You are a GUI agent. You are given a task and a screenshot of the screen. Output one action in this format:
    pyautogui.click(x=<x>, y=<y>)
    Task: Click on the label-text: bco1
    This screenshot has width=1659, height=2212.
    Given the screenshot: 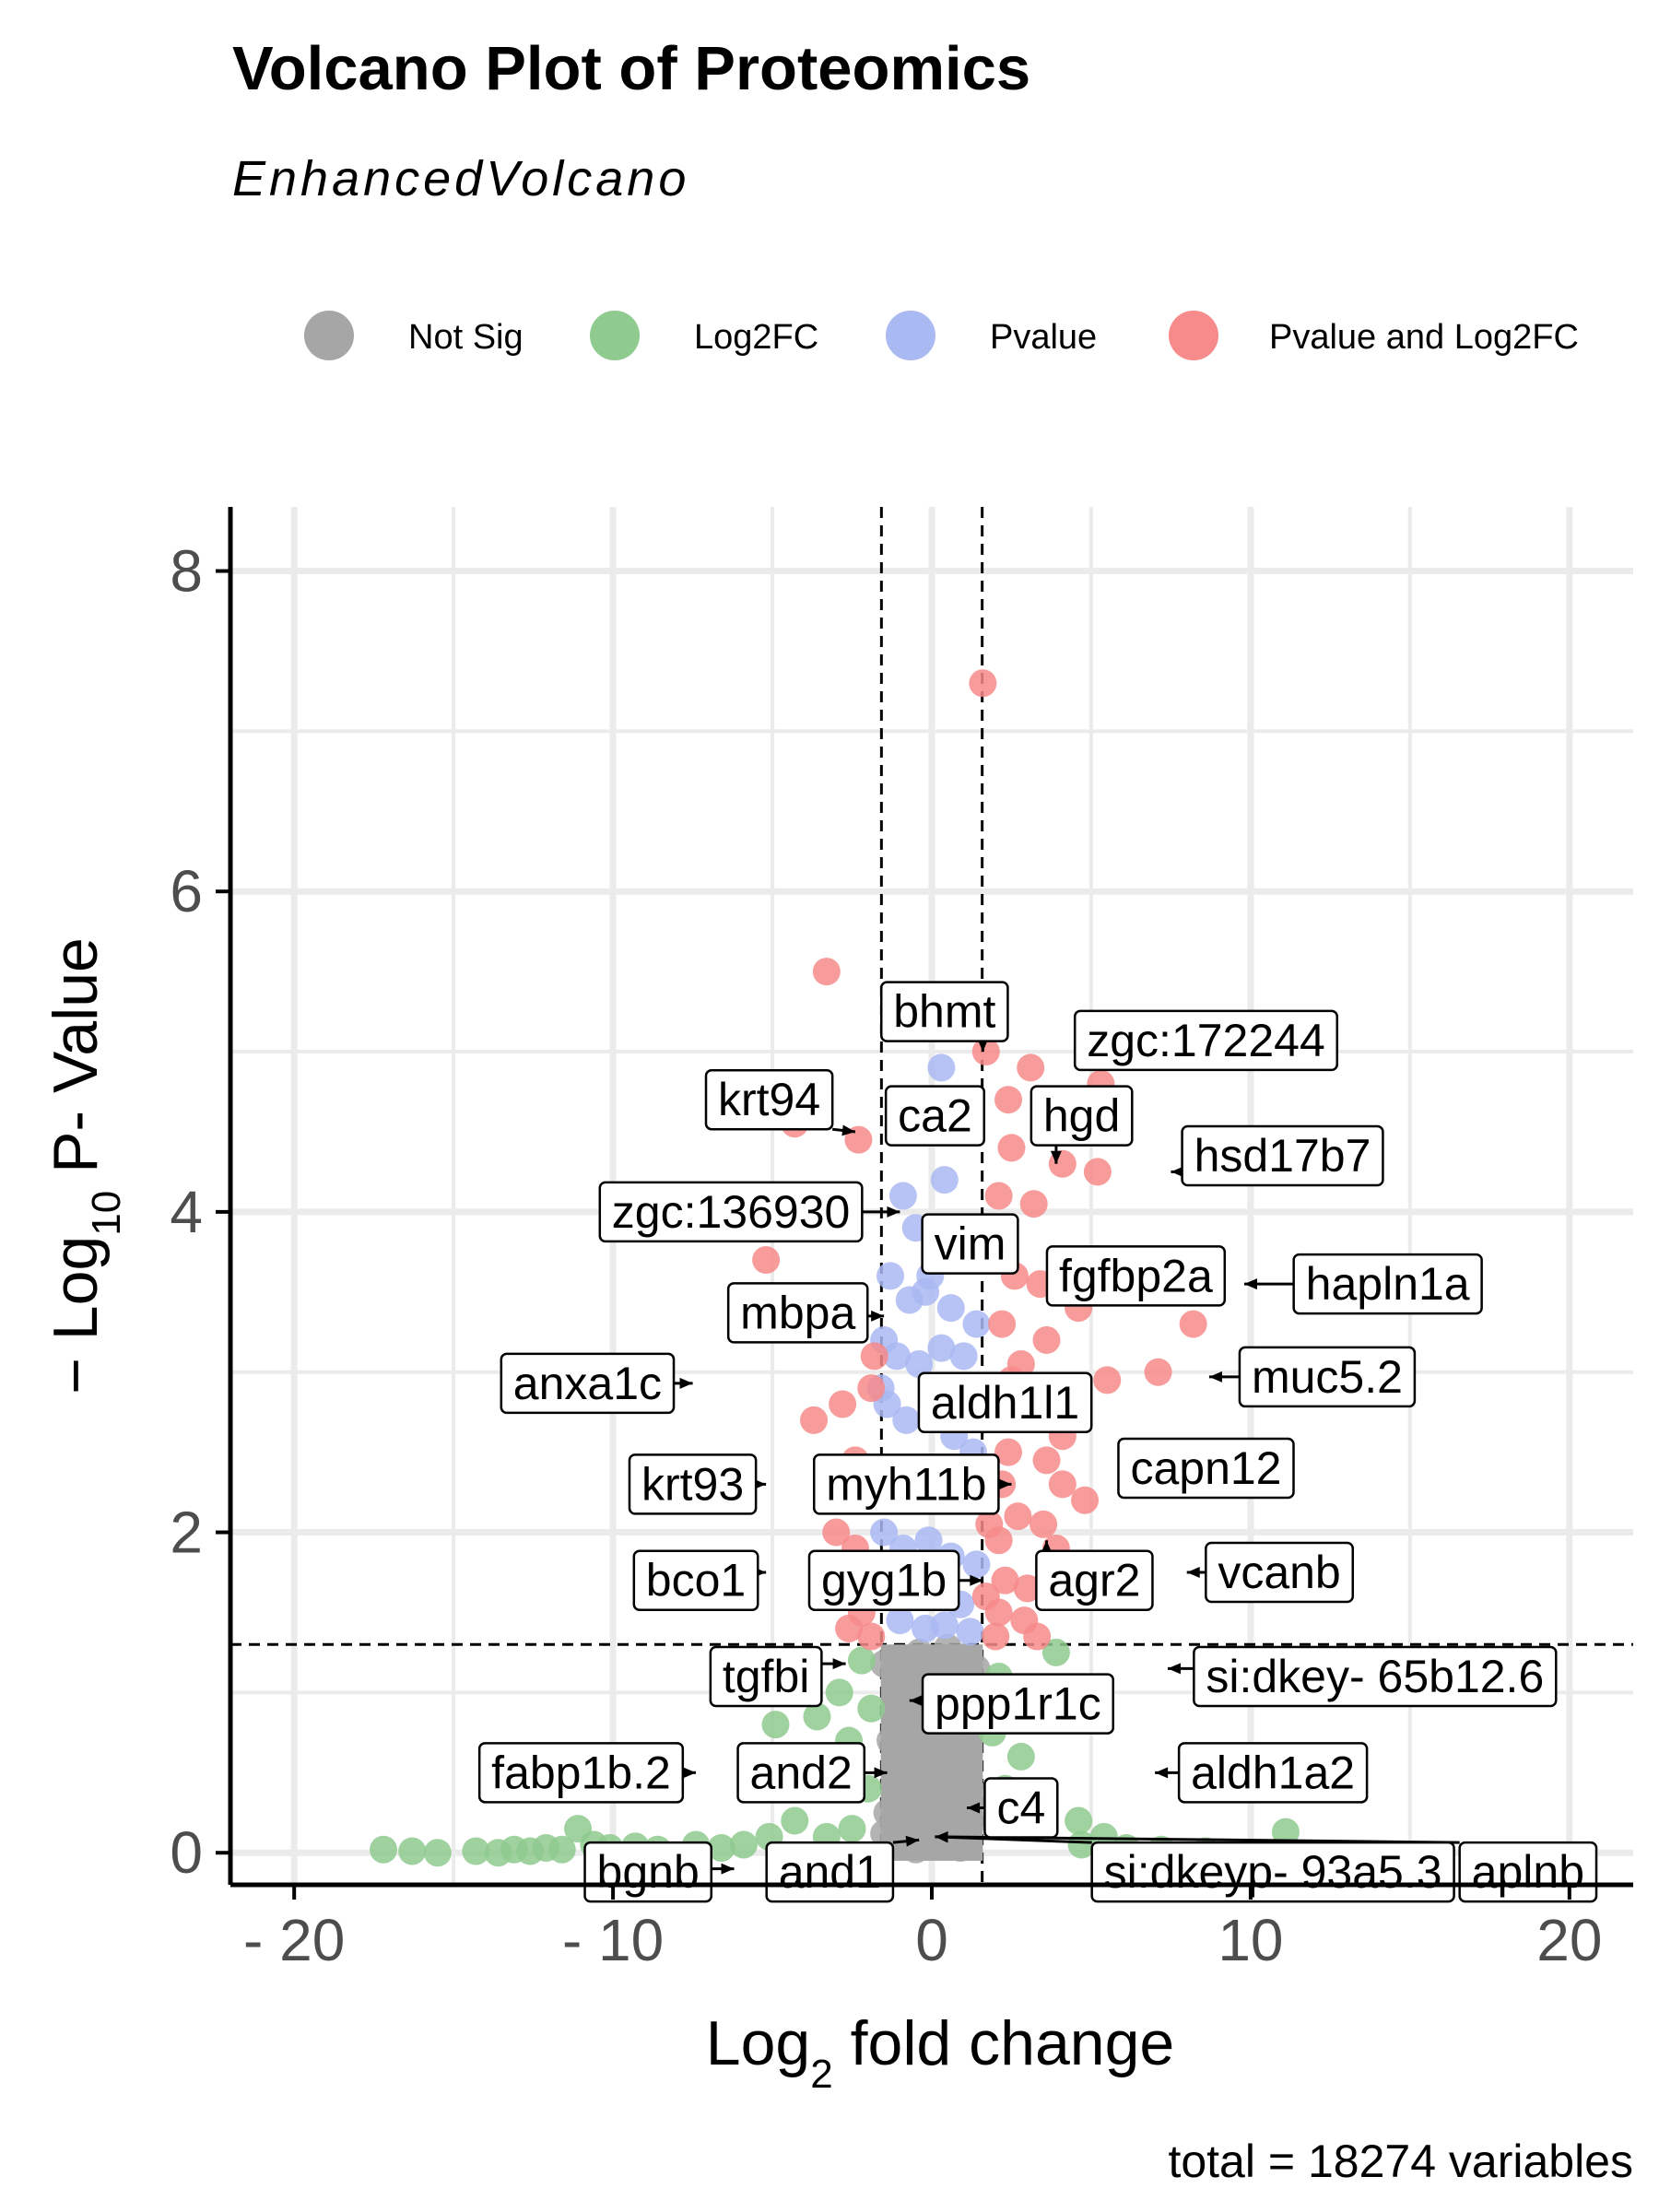 What is the action you would take?
    pyautogui.click(x=696, y=1580)
    